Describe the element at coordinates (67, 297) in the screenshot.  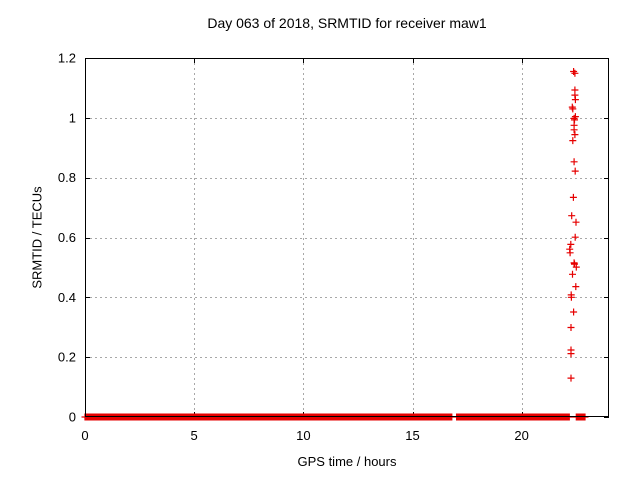
I see `y-tick-label: 0.4` at that location.